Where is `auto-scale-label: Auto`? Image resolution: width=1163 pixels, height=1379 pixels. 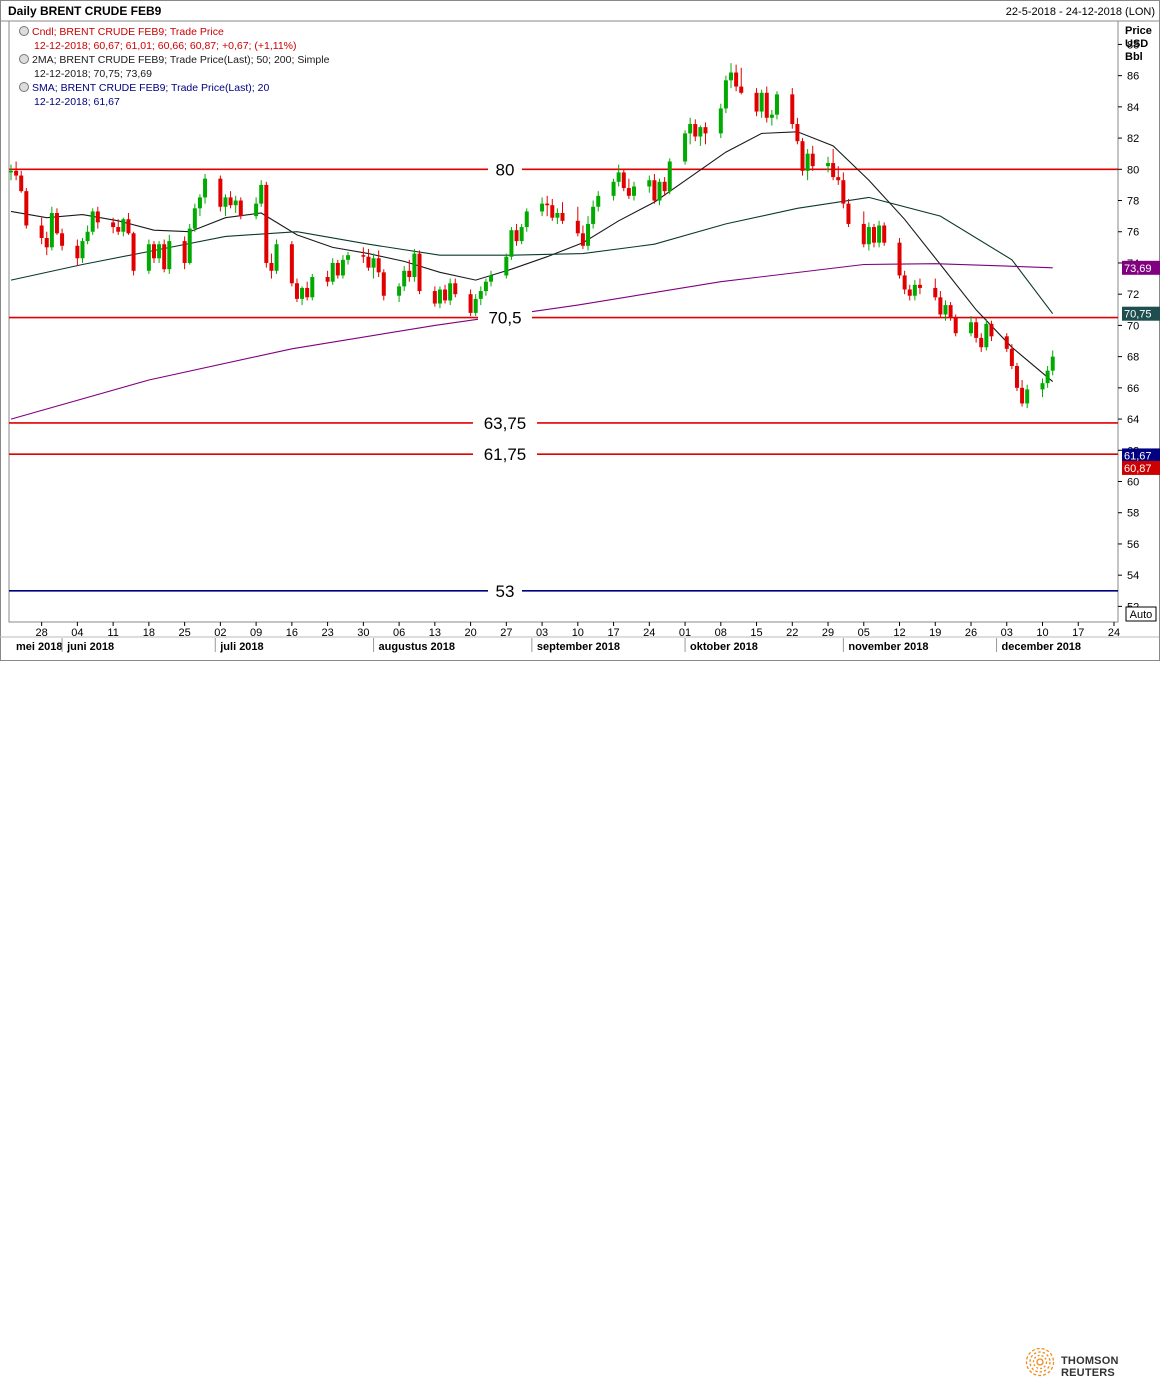
auto-scale-label: Auto is located at coordinates (1141, 615).